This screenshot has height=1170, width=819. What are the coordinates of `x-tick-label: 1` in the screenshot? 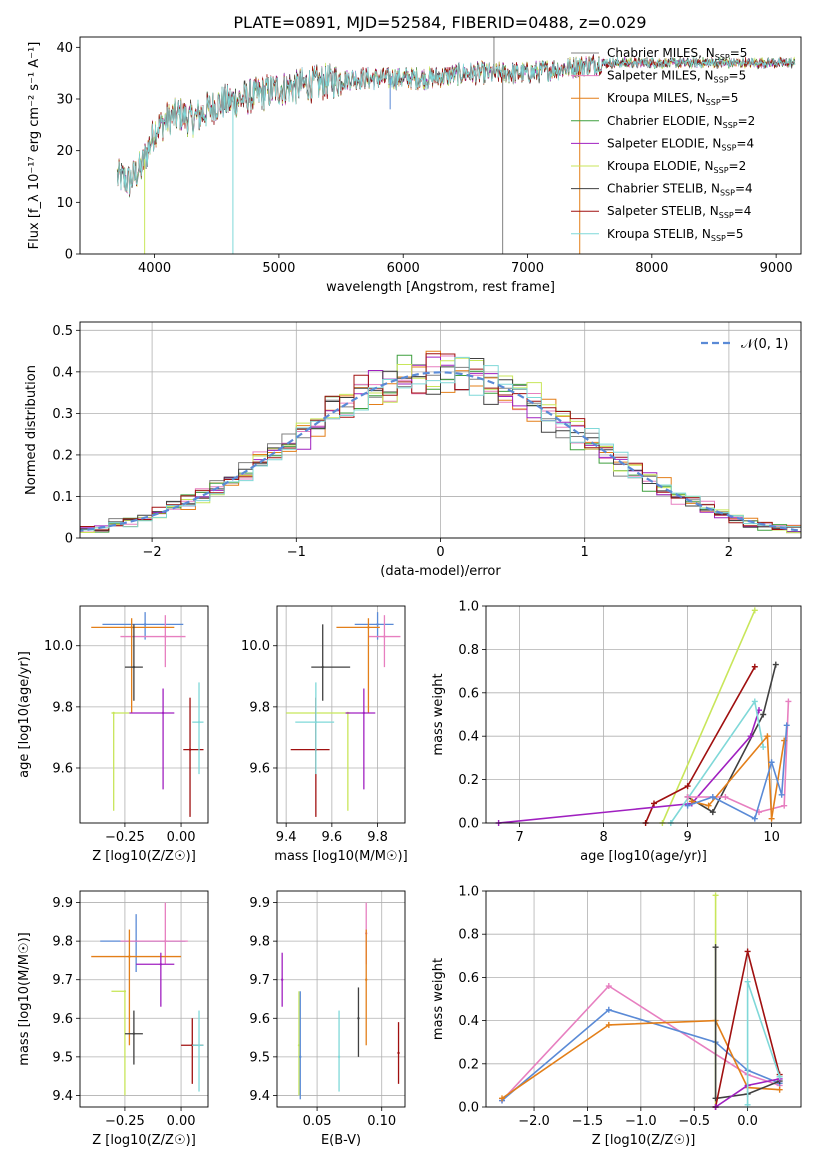 It's located at (585, 552).